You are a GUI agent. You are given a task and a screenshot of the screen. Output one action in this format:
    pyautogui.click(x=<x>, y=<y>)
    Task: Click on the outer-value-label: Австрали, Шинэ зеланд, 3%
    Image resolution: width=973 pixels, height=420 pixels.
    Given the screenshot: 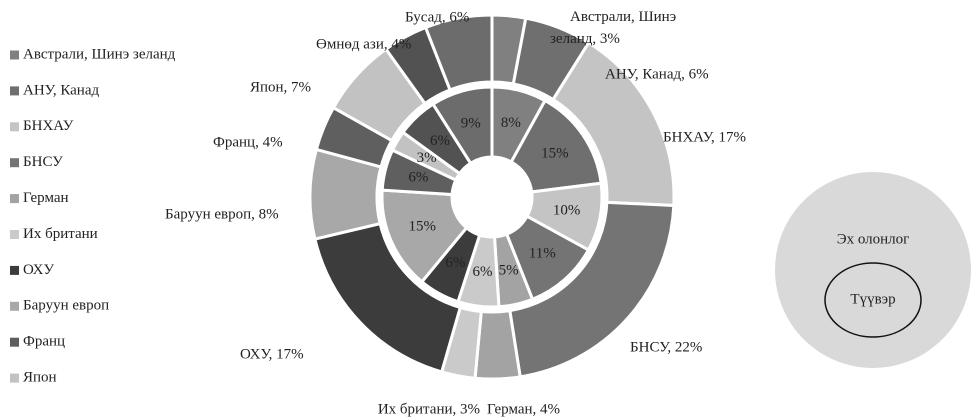 What is the action you would take?
    pyautogui.click(x=613, y=28)
    